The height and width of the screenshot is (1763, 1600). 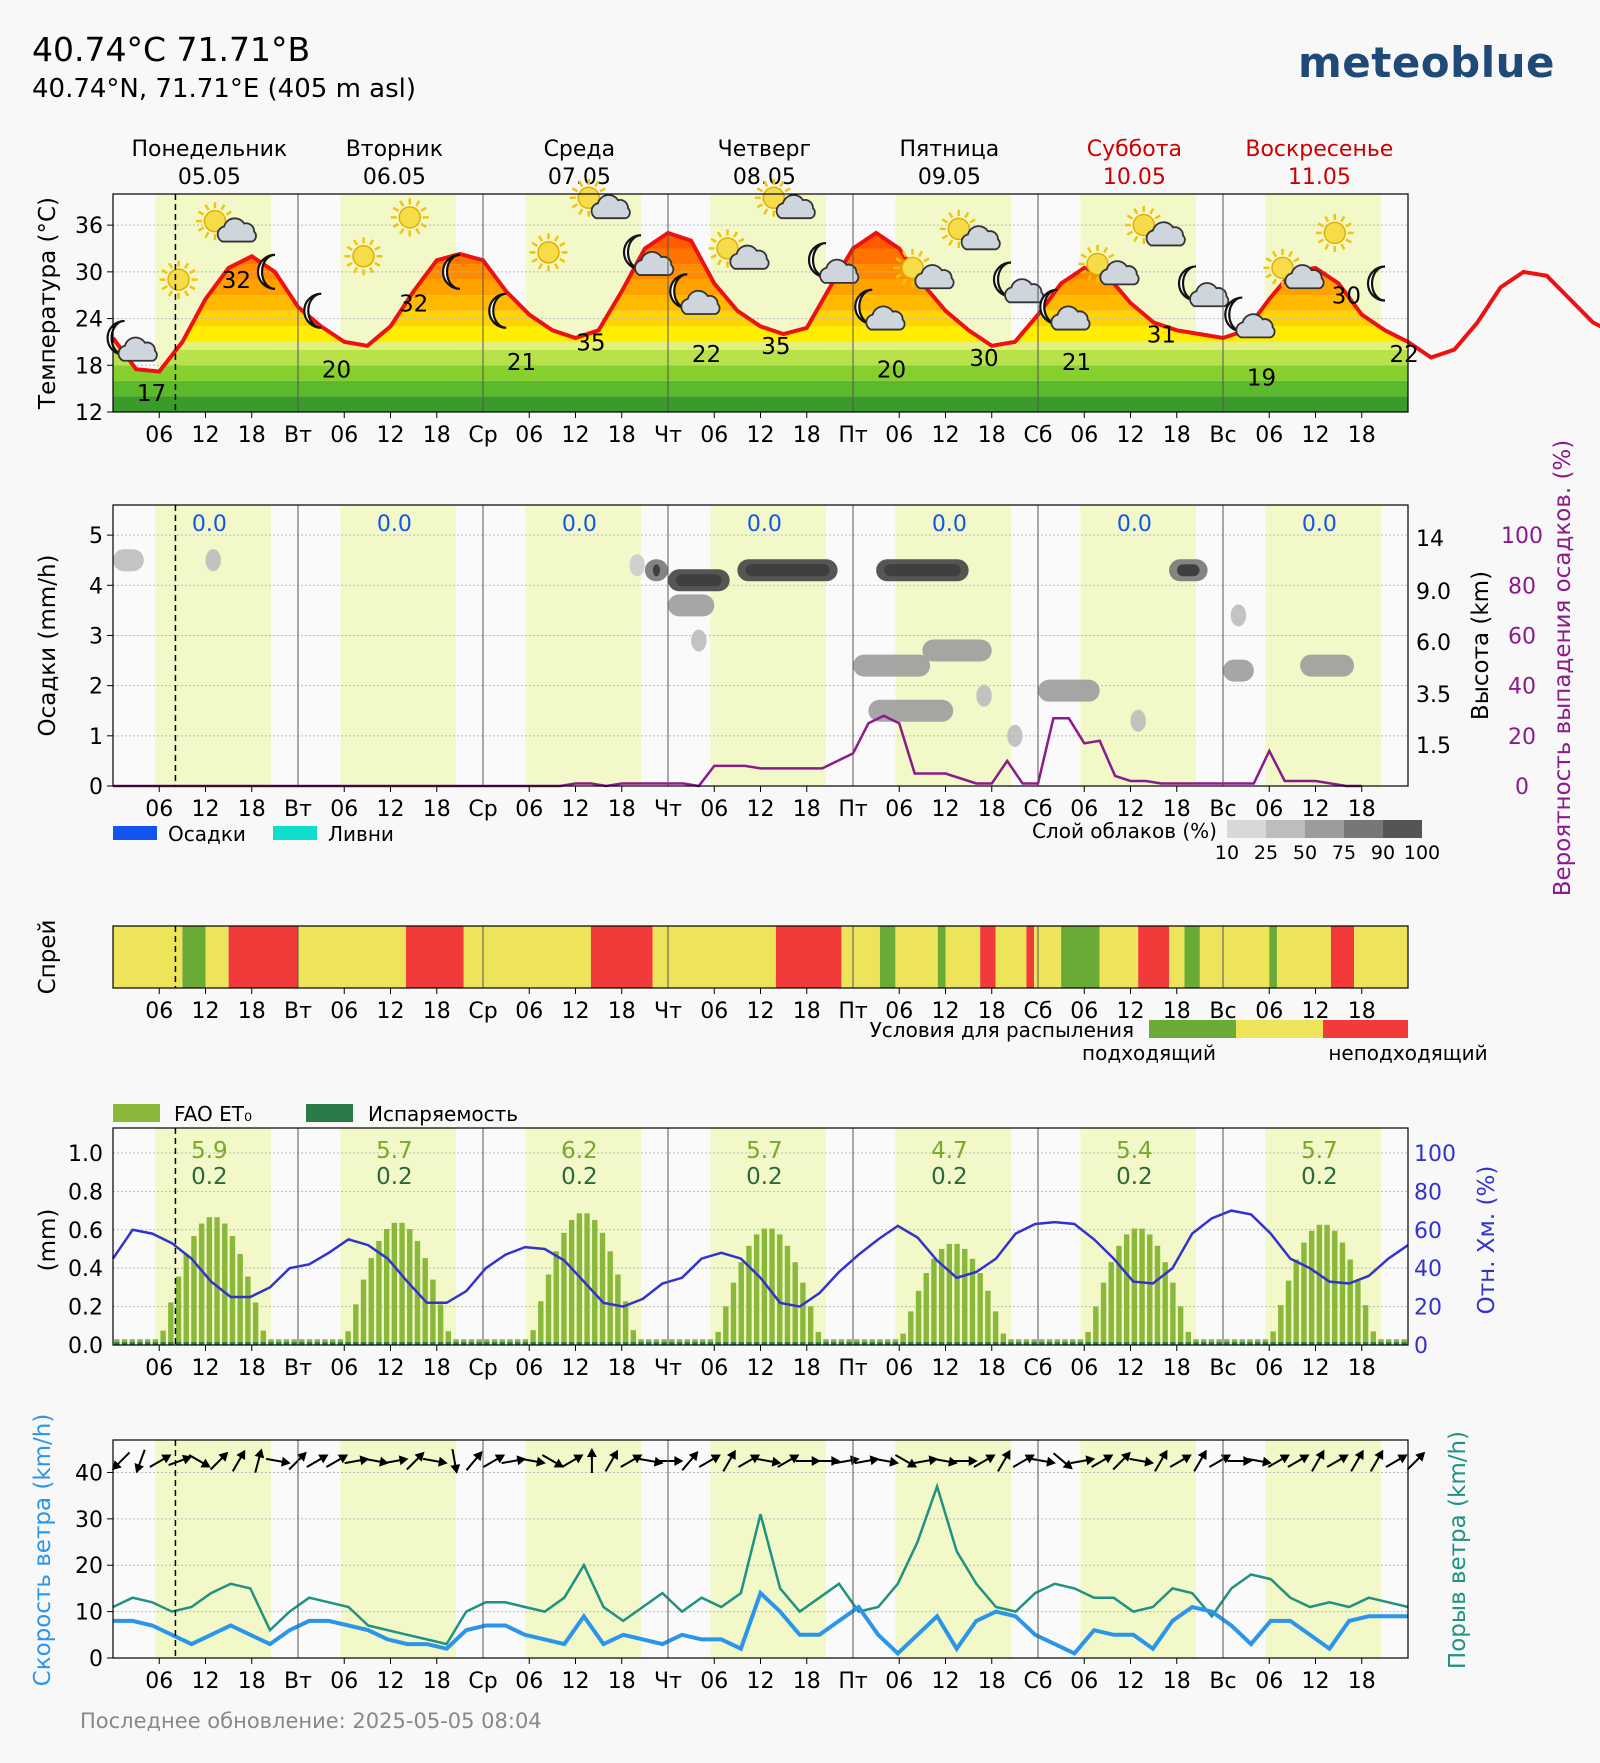 What do you see at coordinates (298, 1011) in the screenshot?
I see `spray-panel-x-day-label: Вт` at bounding box center [298, 1011].